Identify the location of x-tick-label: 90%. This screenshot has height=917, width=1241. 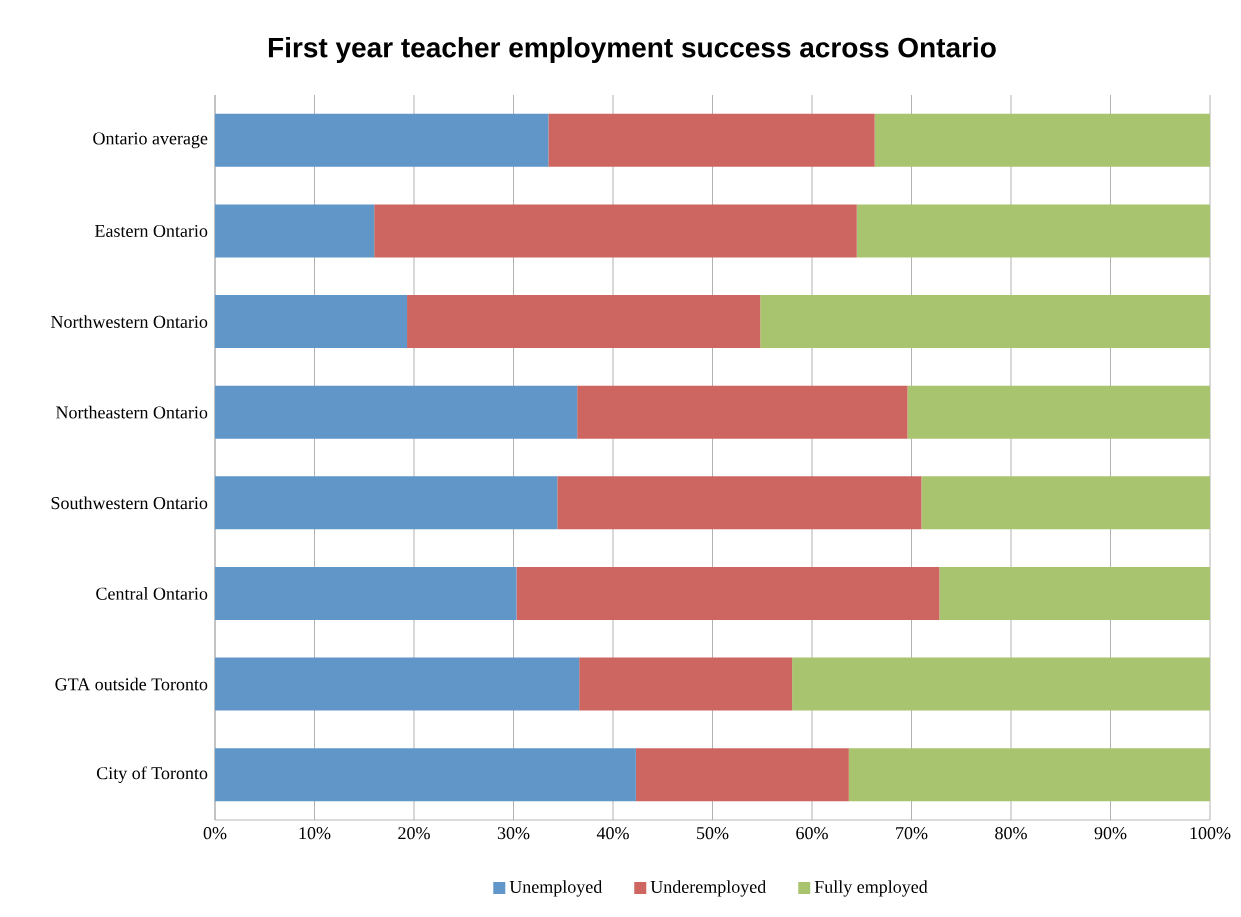
(1110, 833).